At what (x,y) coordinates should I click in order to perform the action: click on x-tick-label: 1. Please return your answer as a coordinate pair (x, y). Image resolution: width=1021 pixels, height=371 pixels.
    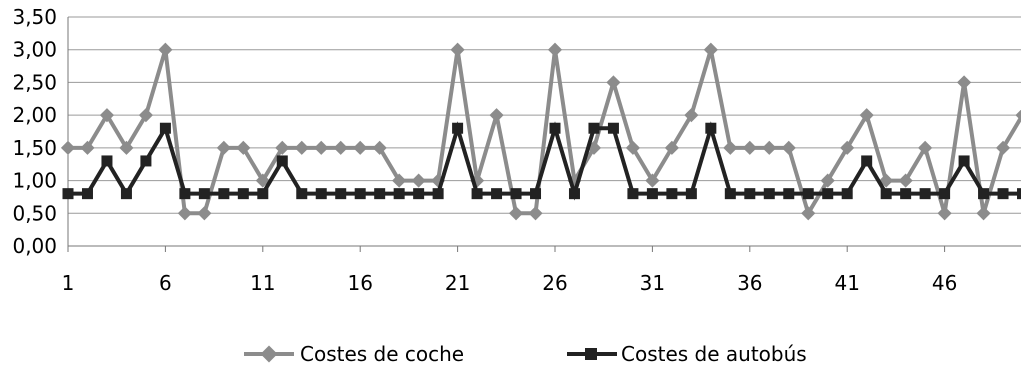
    Looking at the image, I should click on (68, 283).